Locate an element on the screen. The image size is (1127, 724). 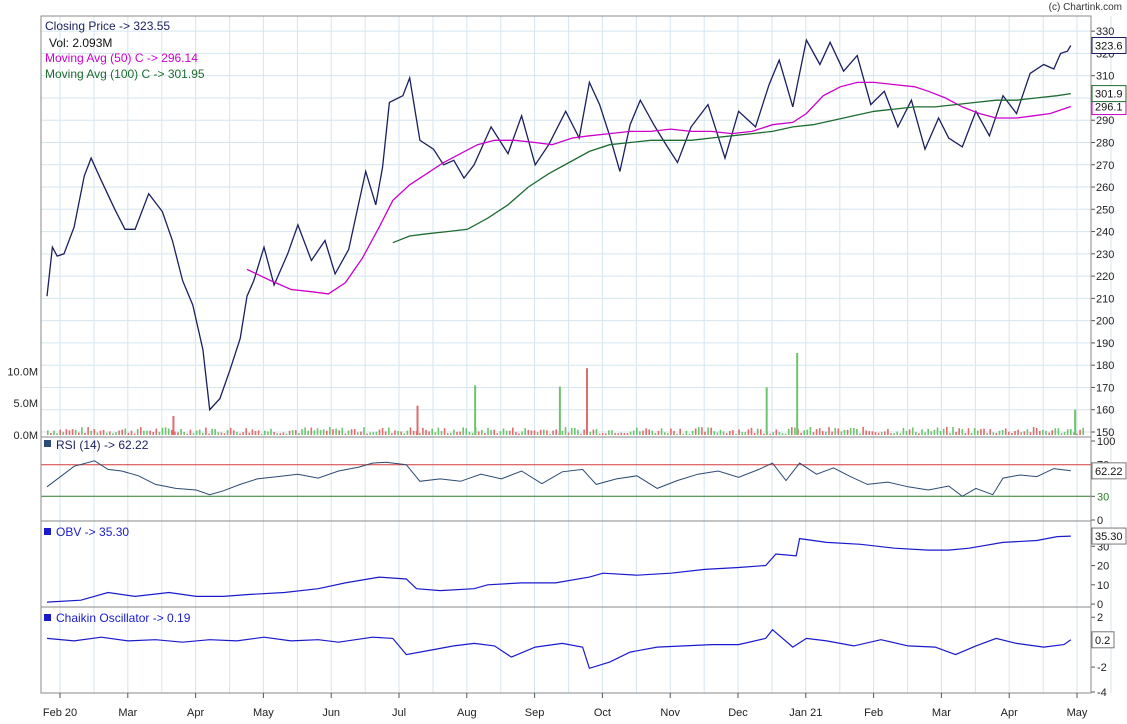
closing-price-line-value: 323.6 is located at coordinates (1109, 46).